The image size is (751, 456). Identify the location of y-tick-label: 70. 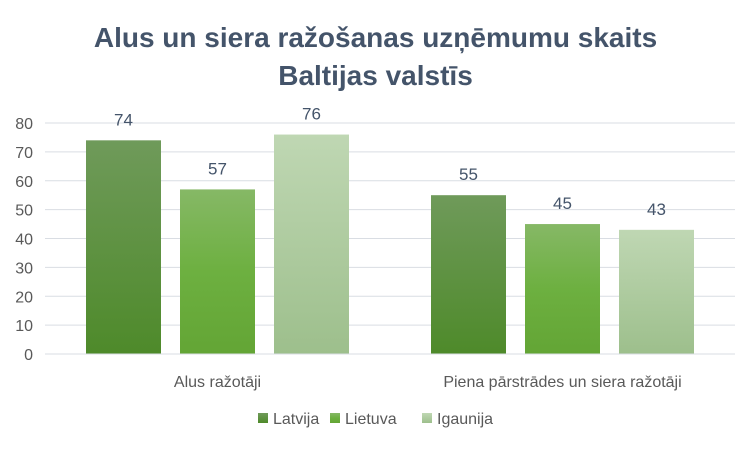
(24, 153).